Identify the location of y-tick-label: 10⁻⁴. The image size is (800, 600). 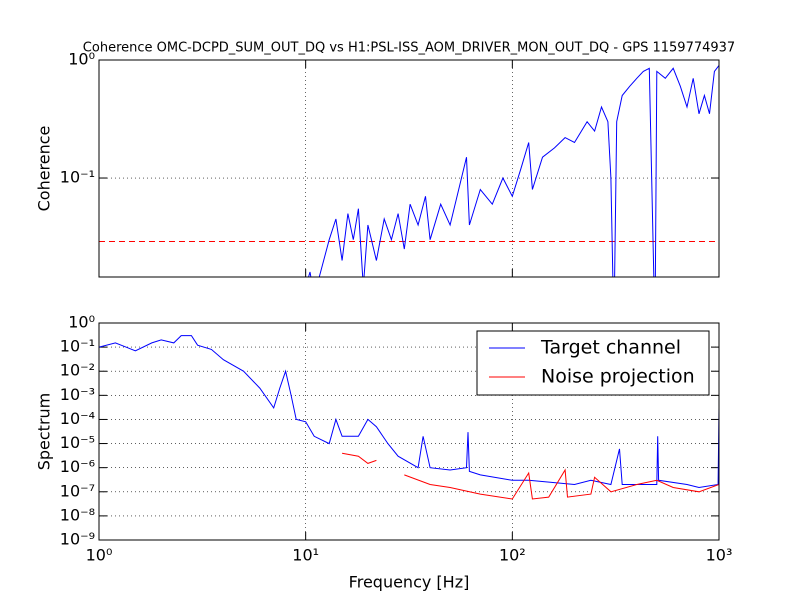
(77, 418).